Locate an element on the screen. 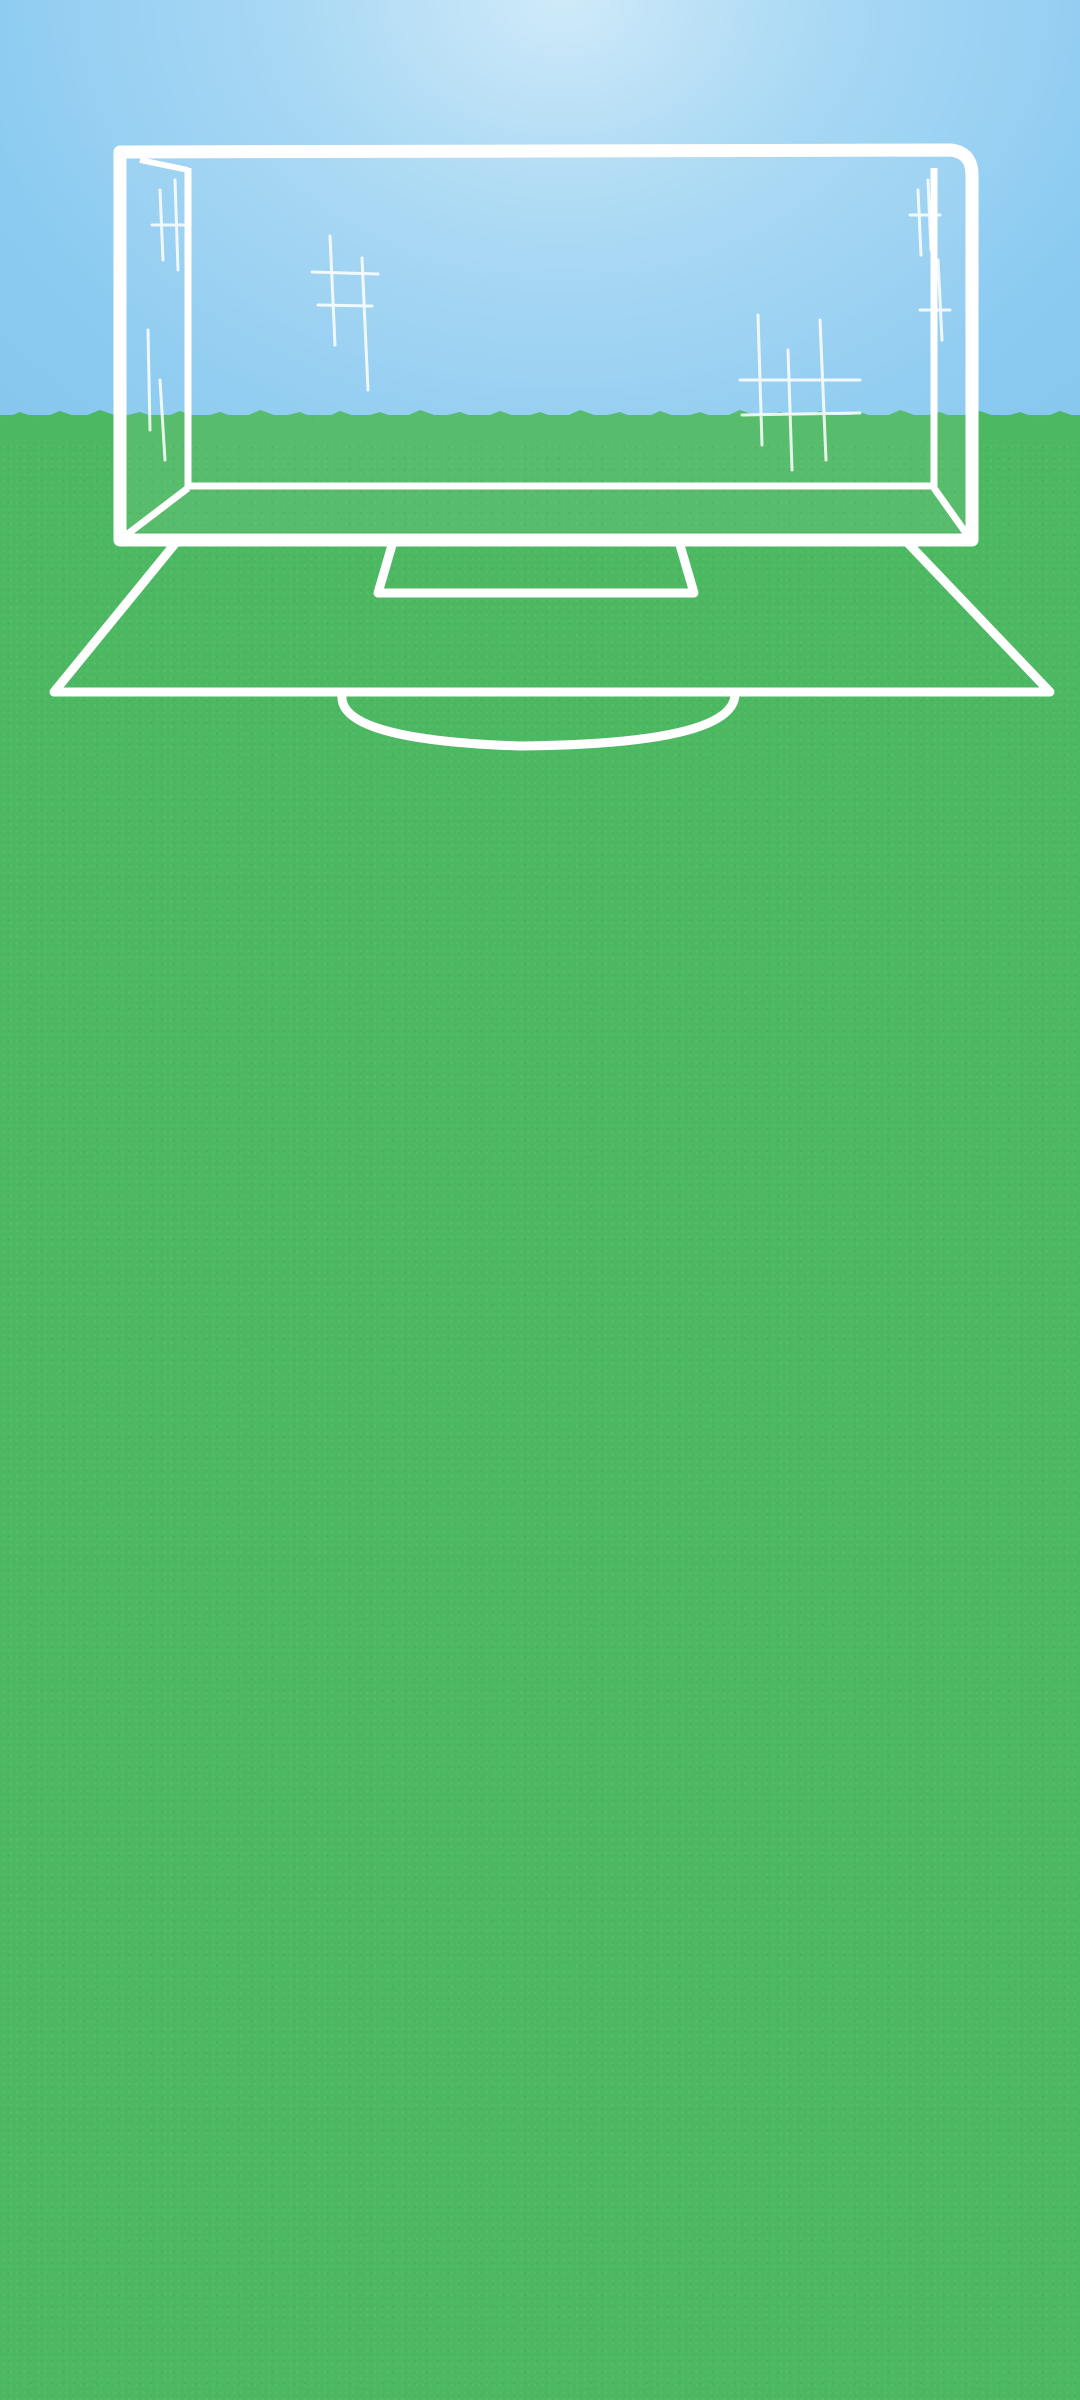 This screenshot has width=1080, height=2400. penalty-area-line is located at coordinates (552, 616).